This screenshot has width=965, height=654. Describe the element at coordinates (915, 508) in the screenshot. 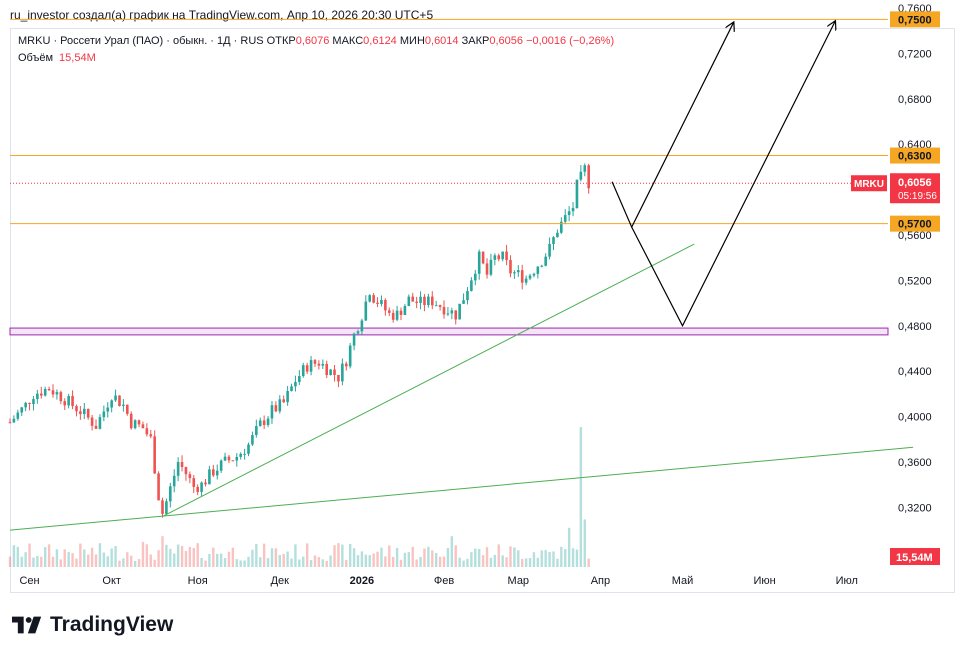

I see `y-axis-tick: 0,3200` at that location.